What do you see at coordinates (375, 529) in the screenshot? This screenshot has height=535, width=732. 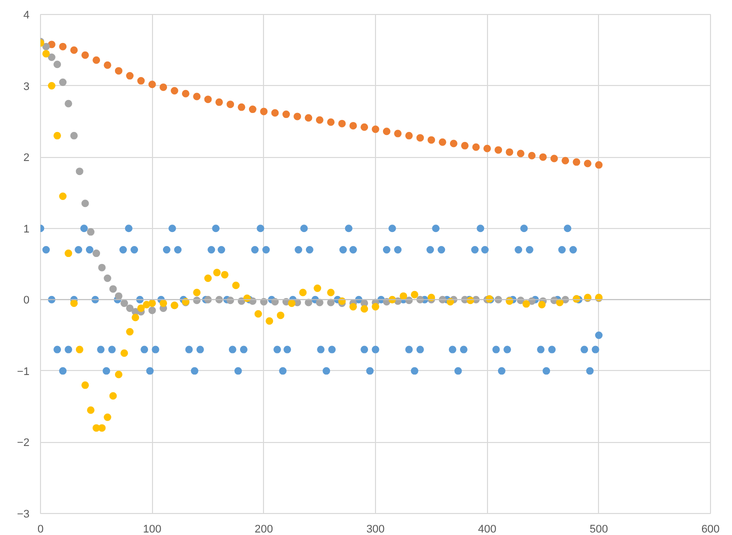 I see `x-tick-label: 300` at bounding box center [375, 529].